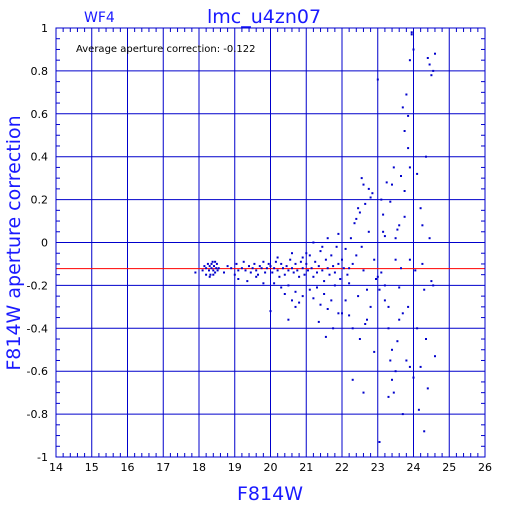 This screenshot has height=512, width=512. I want to click on y-tick-label: 1, so click(44, 28).